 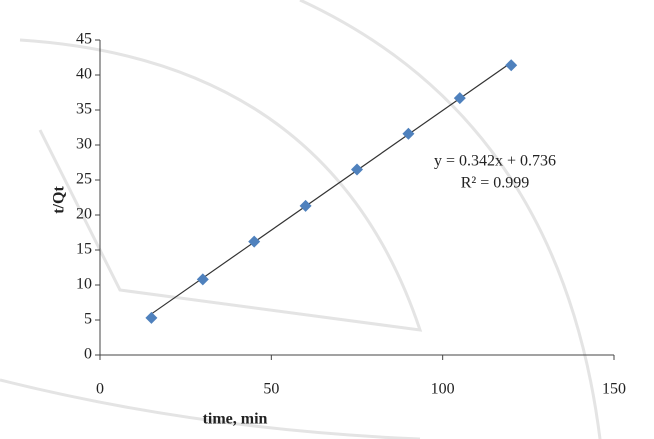 I want to click on x-axis-label: time, min, so click(x=235, y=419).